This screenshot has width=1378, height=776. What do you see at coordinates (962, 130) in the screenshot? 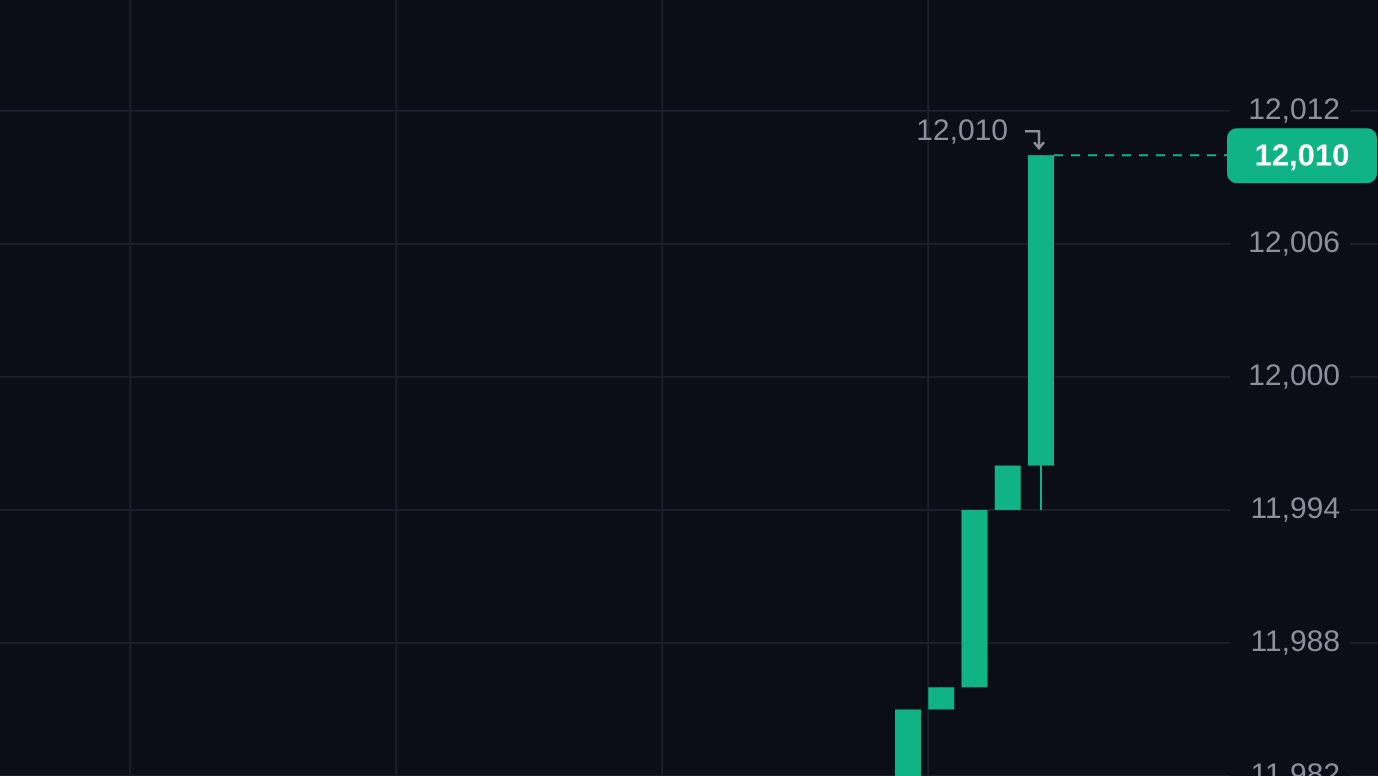
I see `high-marker-label: 12,010` at bounding box center [962, 130].